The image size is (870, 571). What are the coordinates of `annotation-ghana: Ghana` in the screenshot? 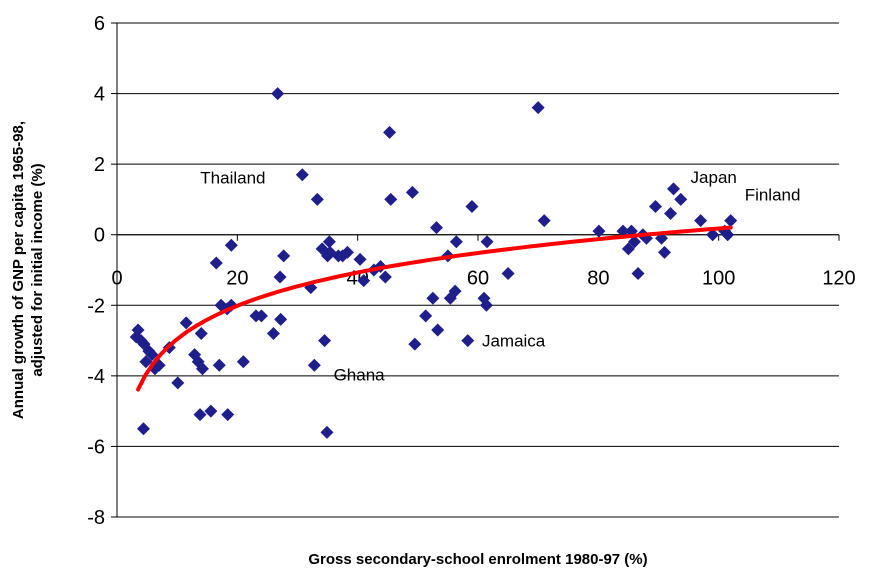 It's located at (360, 375).